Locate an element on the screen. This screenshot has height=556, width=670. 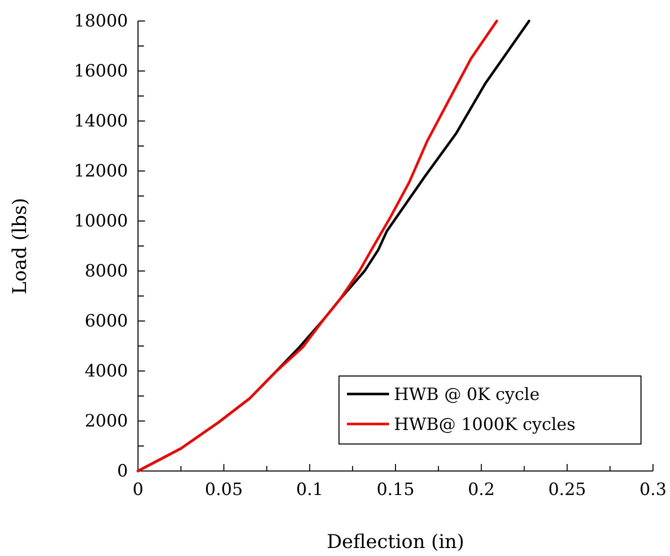
y-tick-label: 10000 is located at coordinates (101, 221).